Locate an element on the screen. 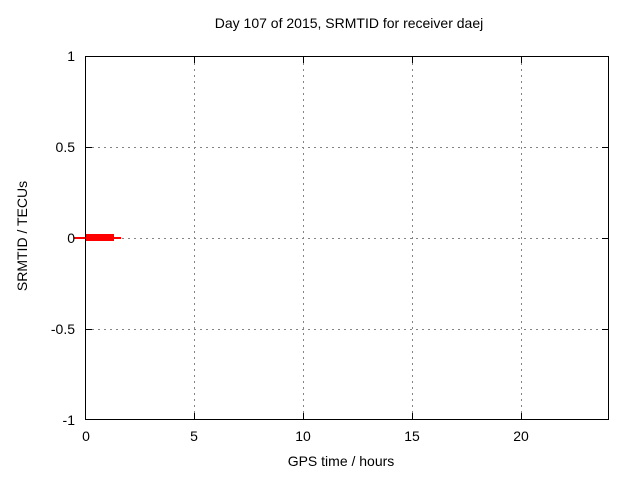 This screenshot has width=640, height=480. grid-line-horizontal-0.5 is located at coordinates (347, 147).